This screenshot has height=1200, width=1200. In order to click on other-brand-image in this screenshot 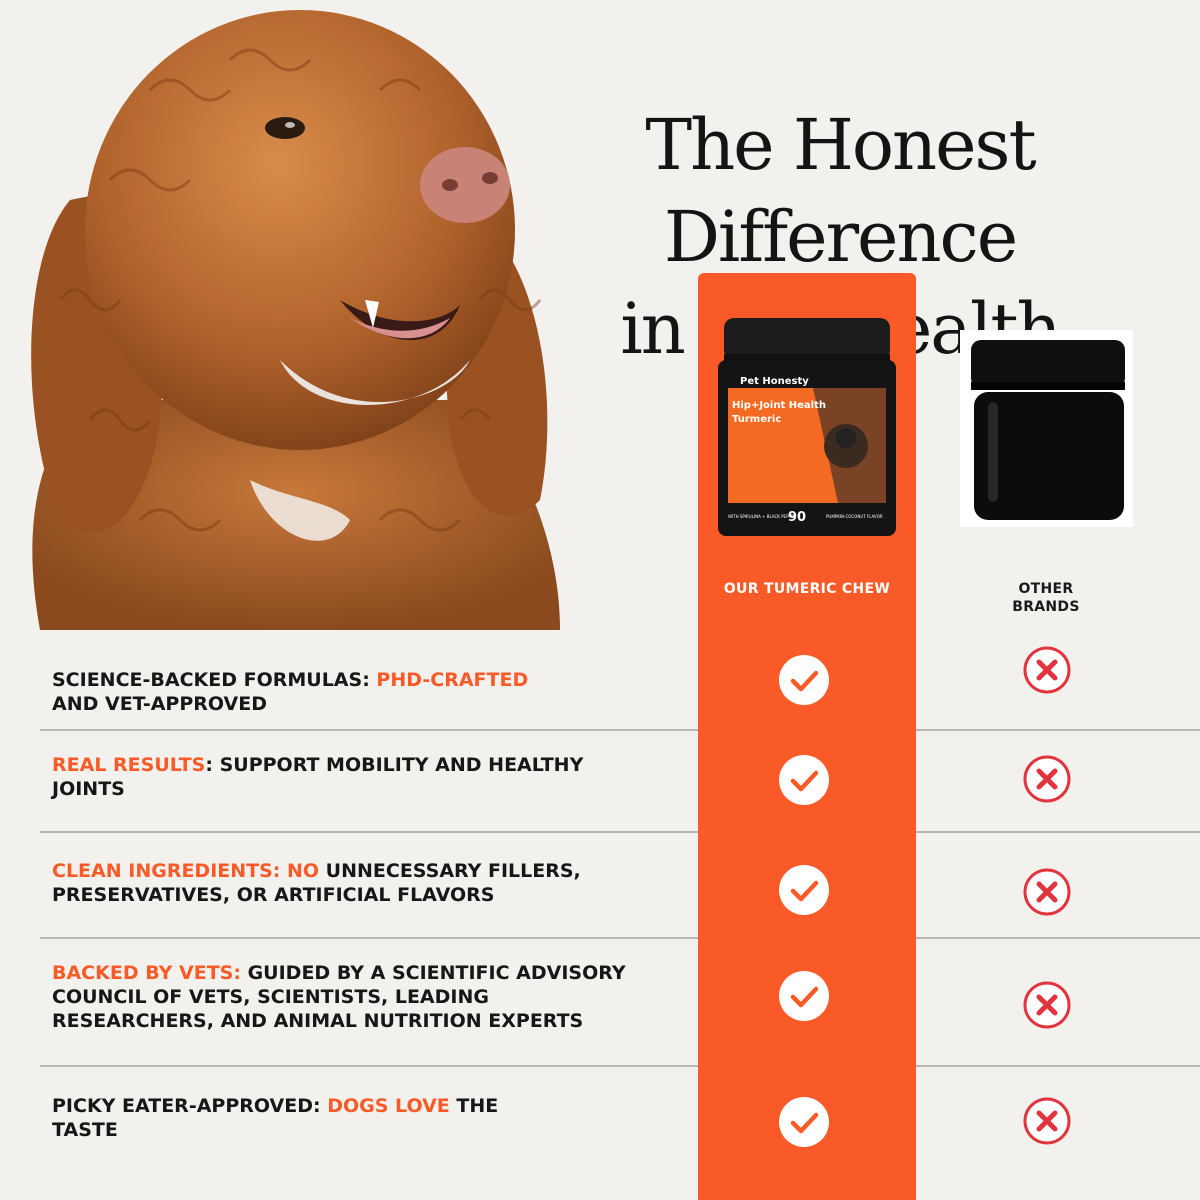, I will do `click(1046, 428)`.